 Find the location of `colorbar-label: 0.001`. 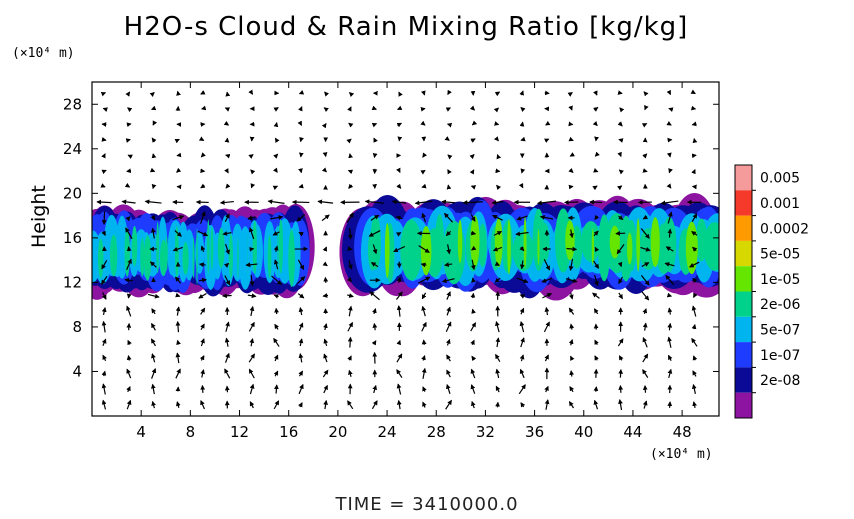

colorbar-label: 0.001 is located at coordinates (780, 204).